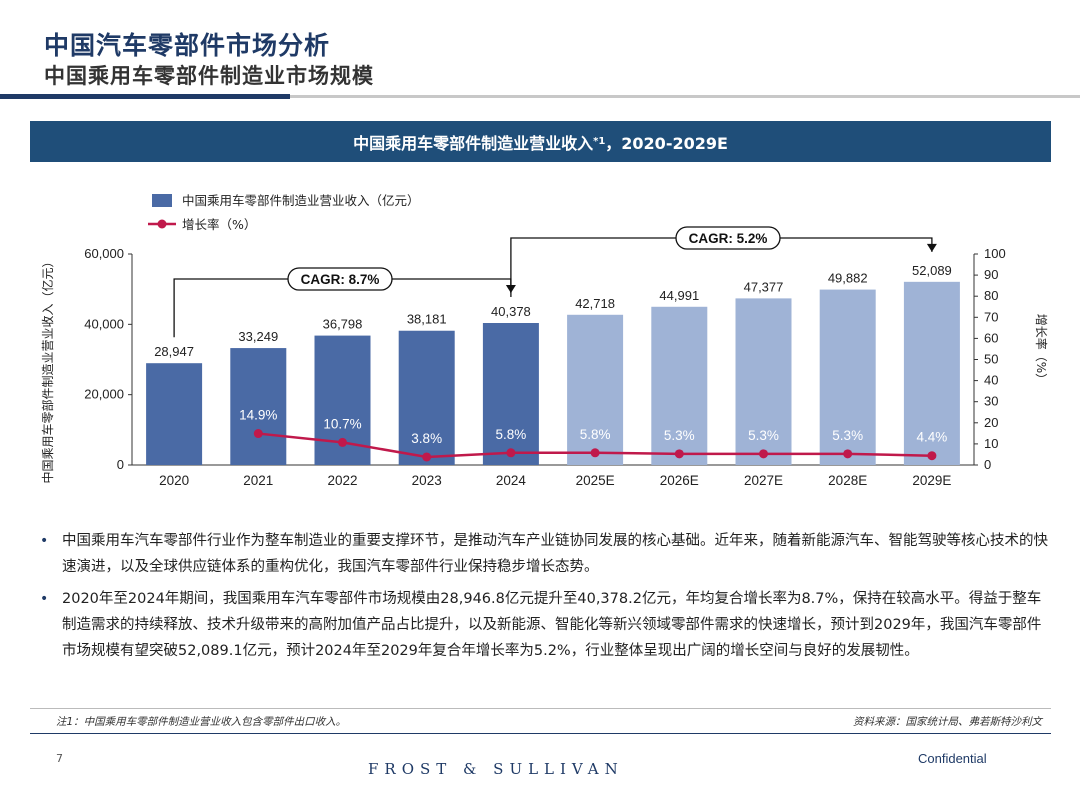 This screenshot has height=810, width=1080. What do you see at coordinates (174, 480) in the screenshot?
I see `x-tick-label: 2020` at bounding box center [174, 480].